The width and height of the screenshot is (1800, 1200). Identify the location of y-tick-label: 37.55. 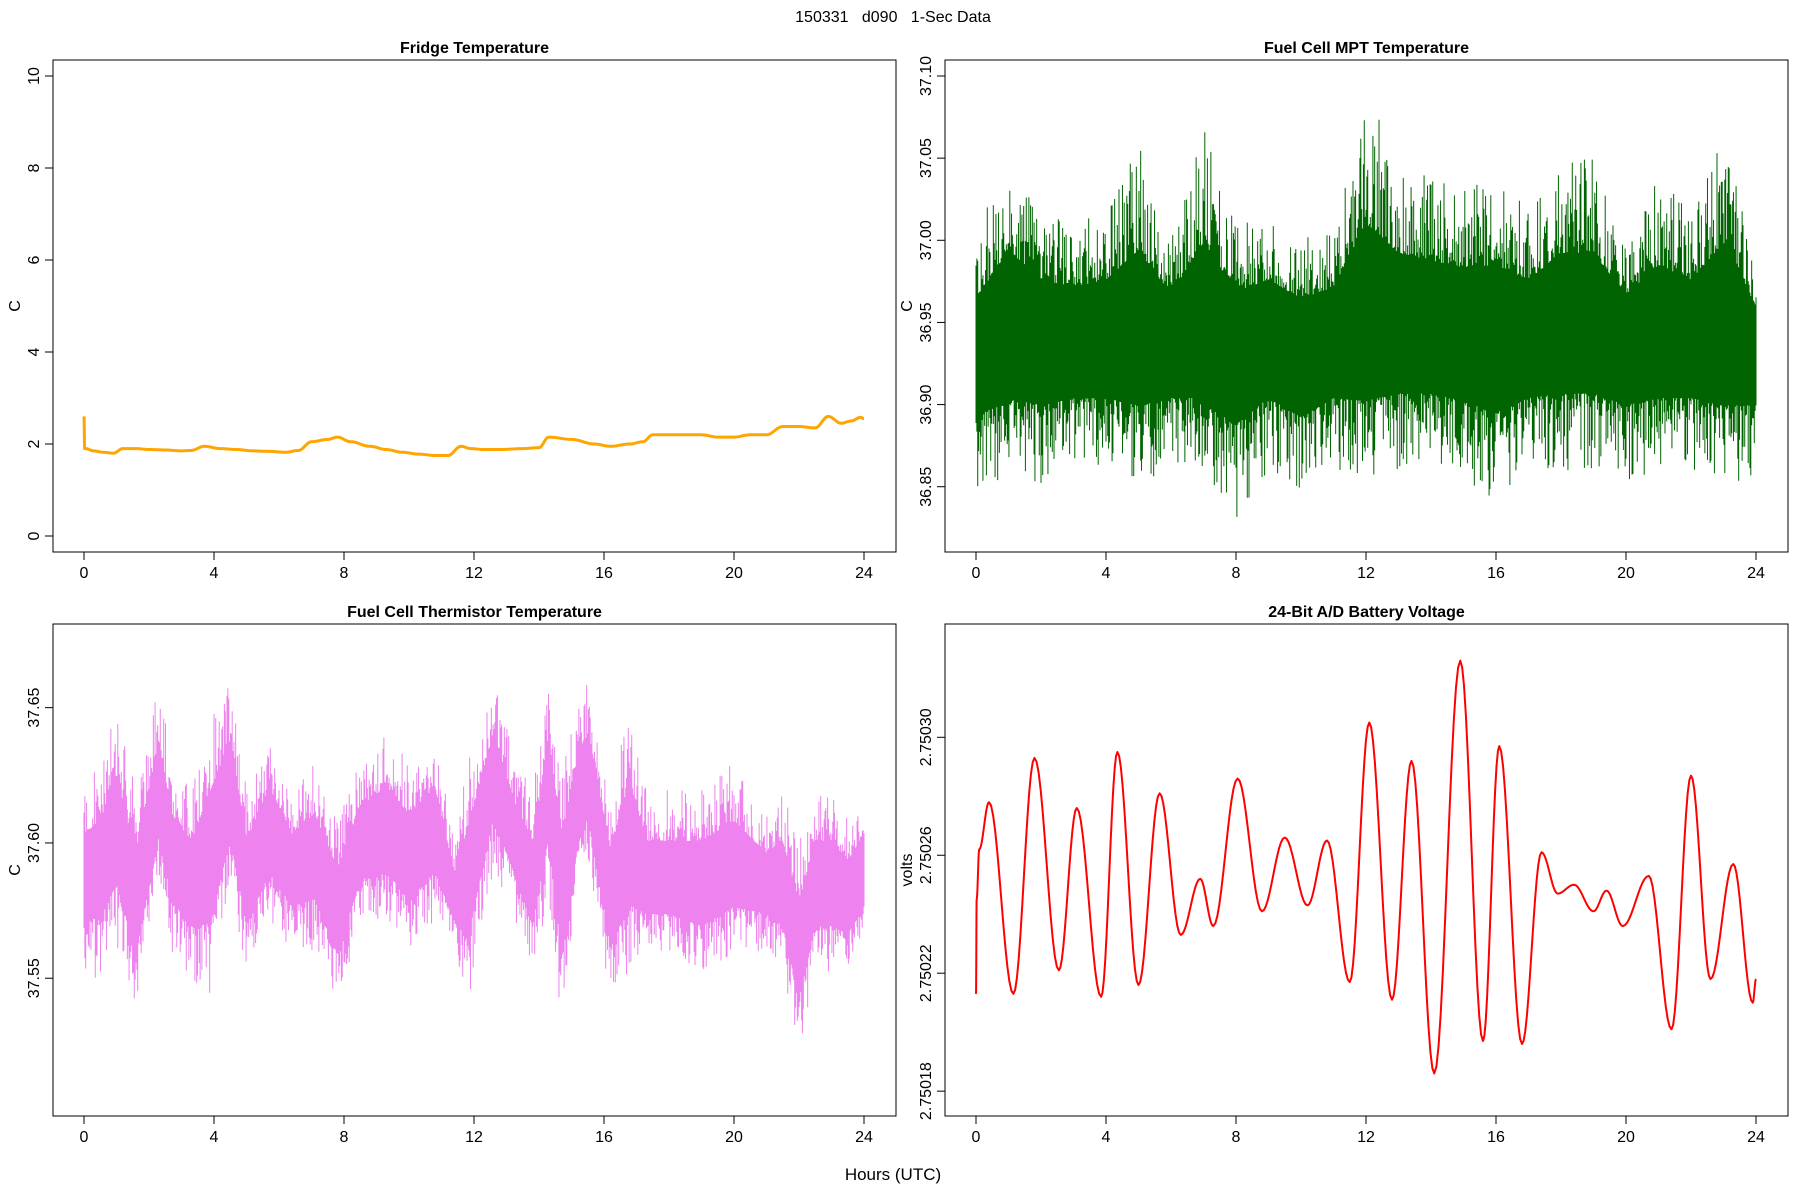
(34, 978).